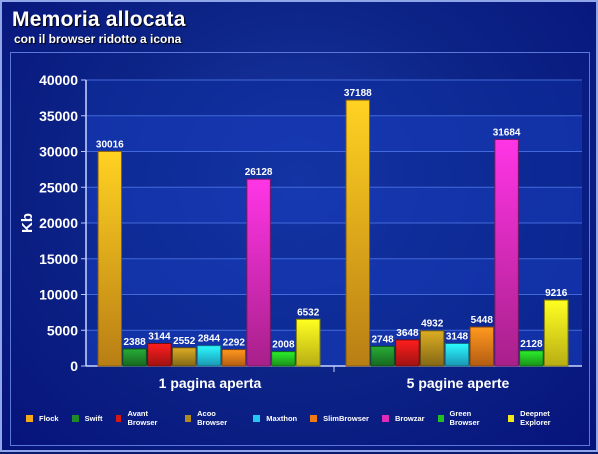 The image size is (598, 454). I want to click on legend-label: Green Browser, so click(464, 418).